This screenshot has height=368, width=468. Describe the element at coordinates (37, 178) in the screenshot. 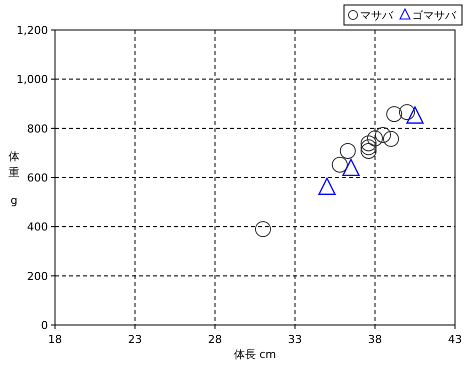

I see `y-tick-label: 600` at that location.